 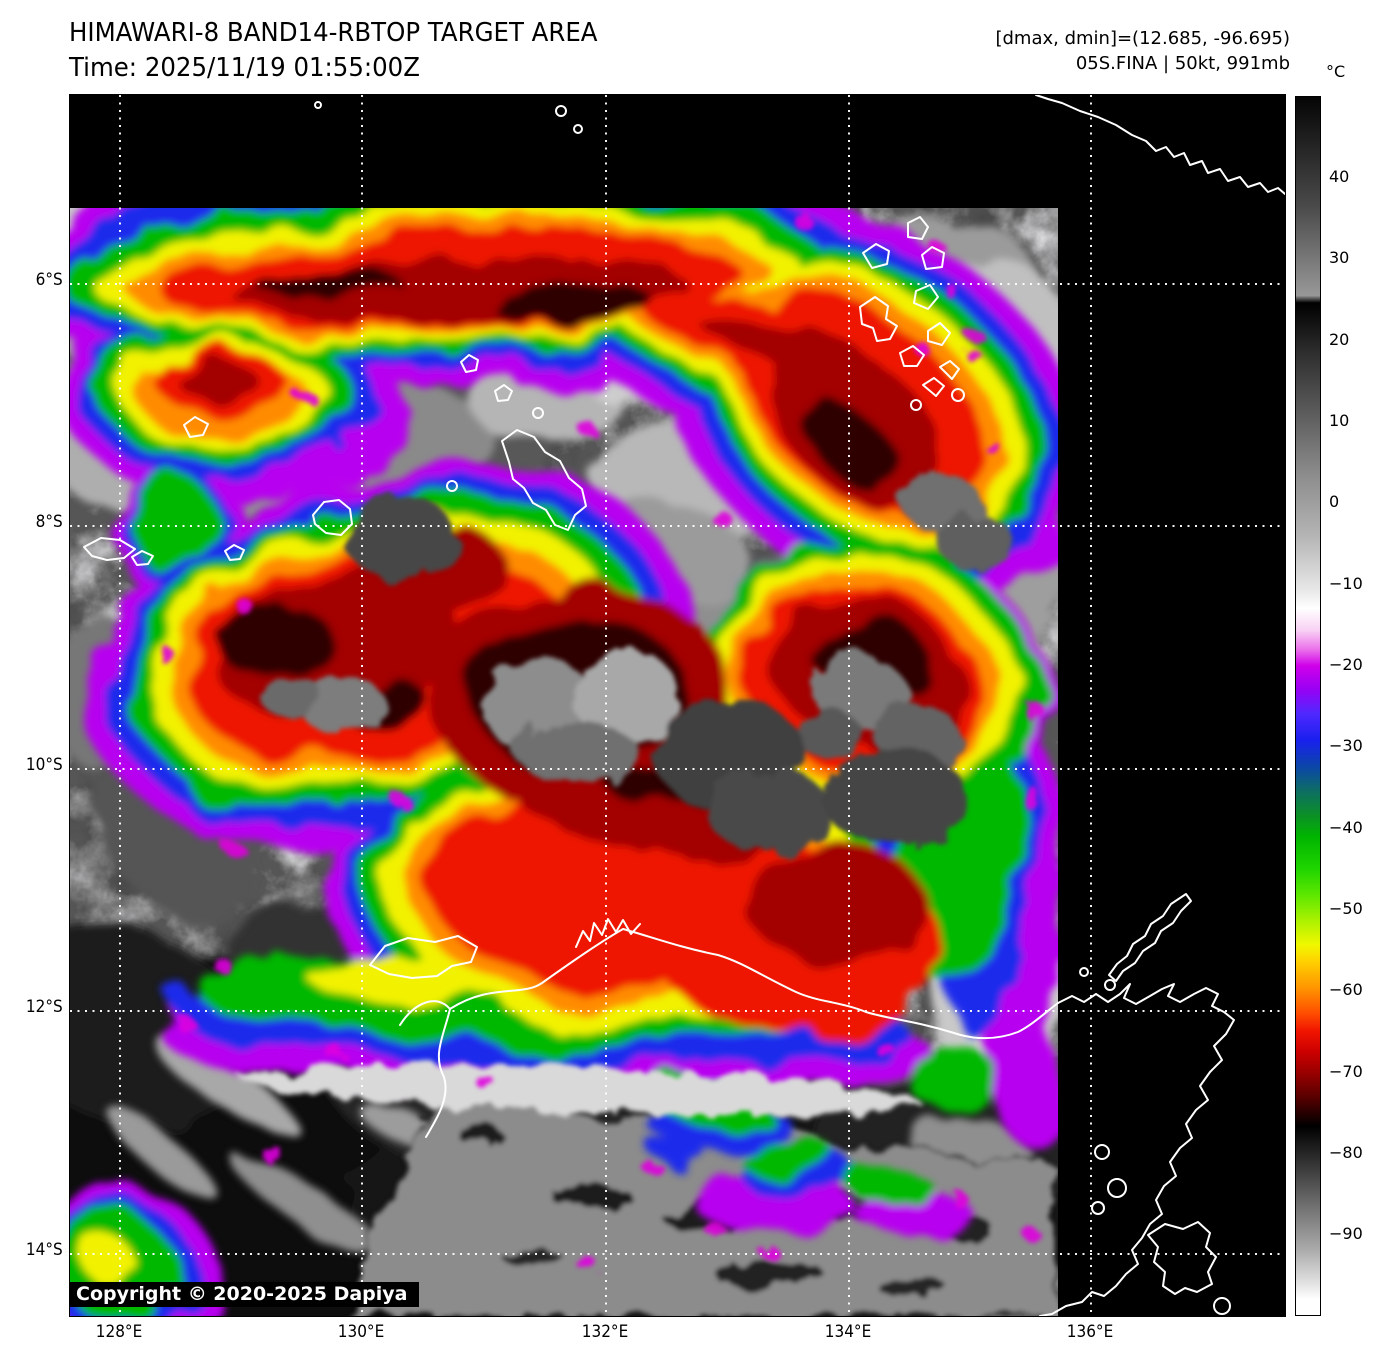 I want to click on colorbar-tick-label: 10, so click(x=1339, y=420).